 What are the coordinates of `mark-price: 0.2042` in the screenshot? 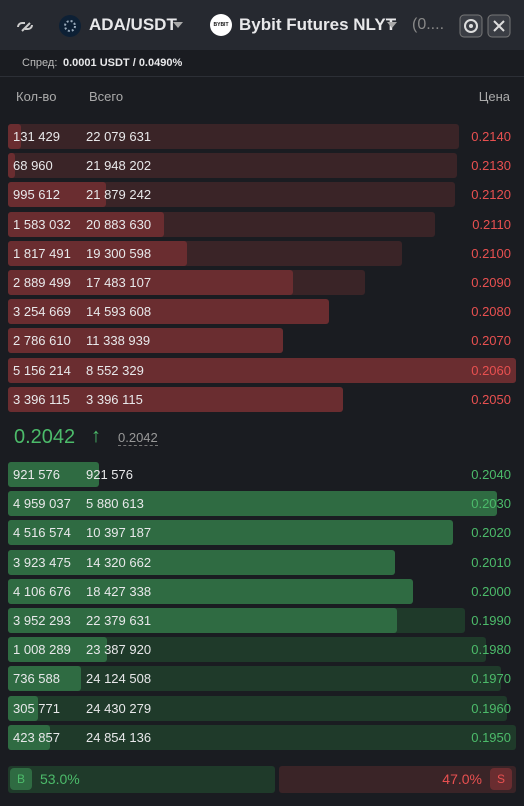 It's located at (138, 438).